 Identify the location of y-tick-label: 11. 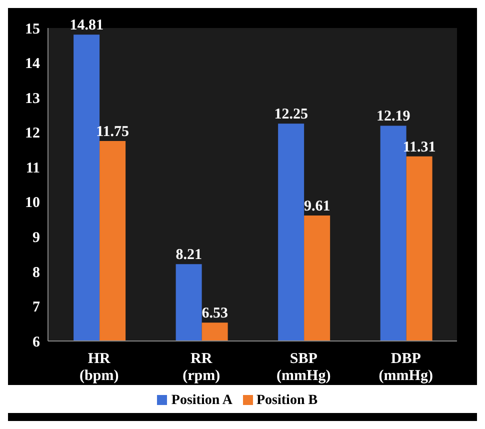
(33, 168).